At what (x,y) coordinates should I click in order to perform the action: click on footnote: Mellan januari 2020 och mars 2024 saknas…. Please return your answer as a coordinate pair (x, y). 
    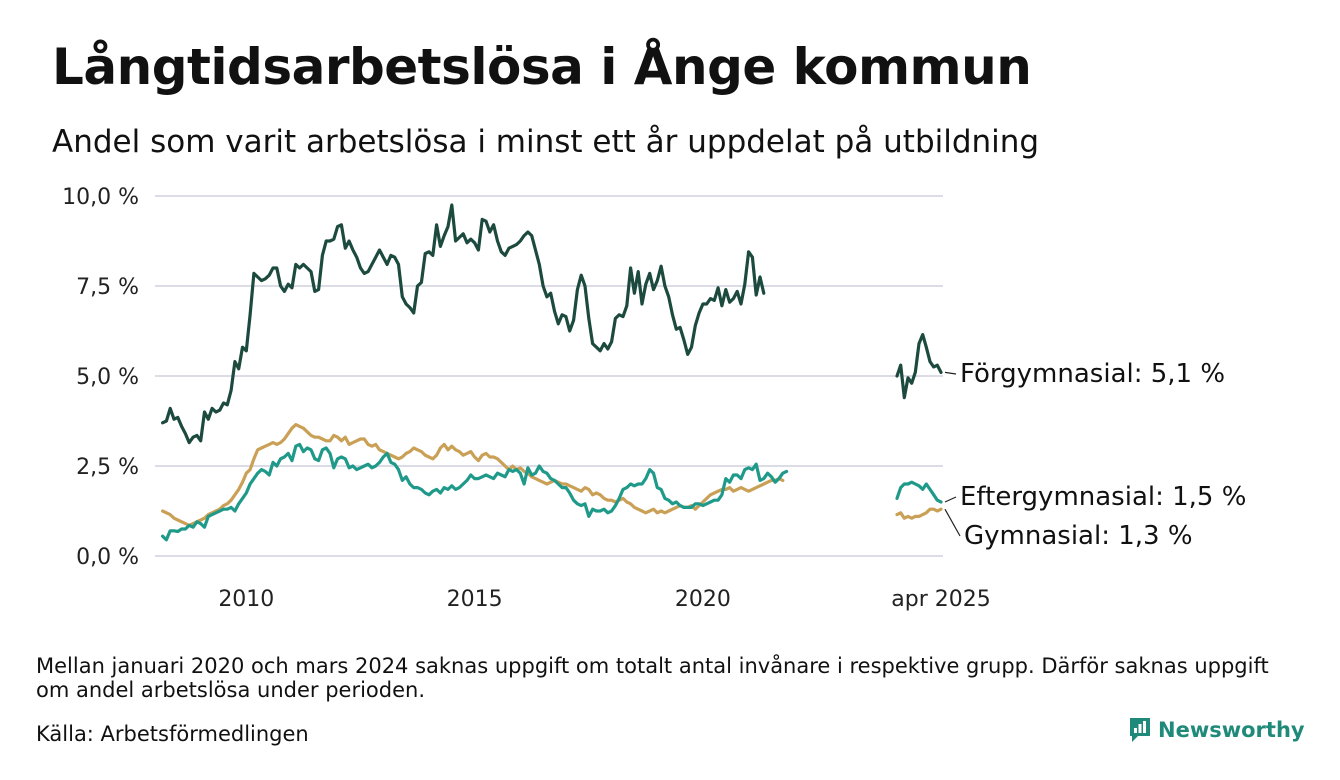
    Looking at the image, I should click on (652, 678).